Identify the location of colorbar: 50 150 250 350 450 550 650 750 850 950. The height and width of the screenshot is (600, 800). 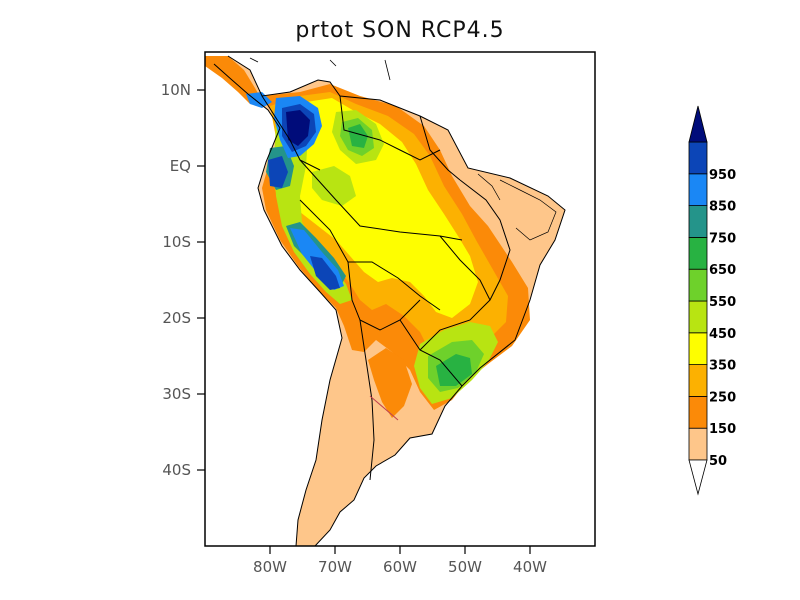
(712, 300).